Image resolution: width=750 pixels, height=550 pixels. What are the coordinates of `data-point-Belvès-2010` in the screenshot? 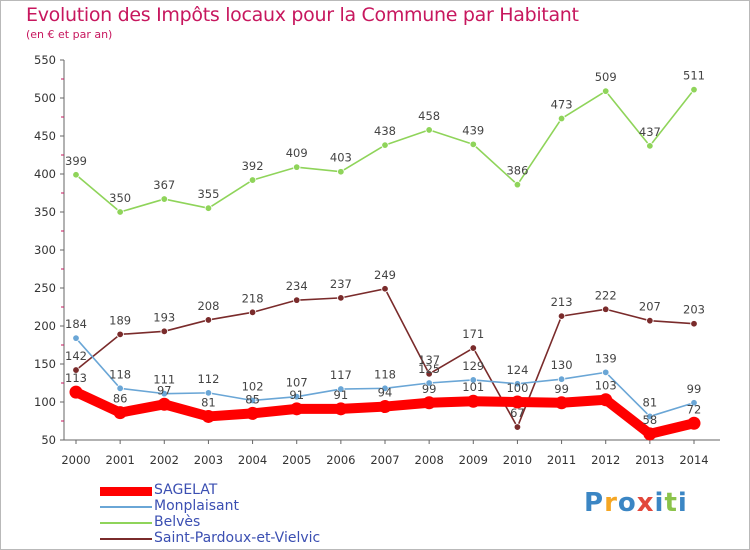 It's located at (517, 184).